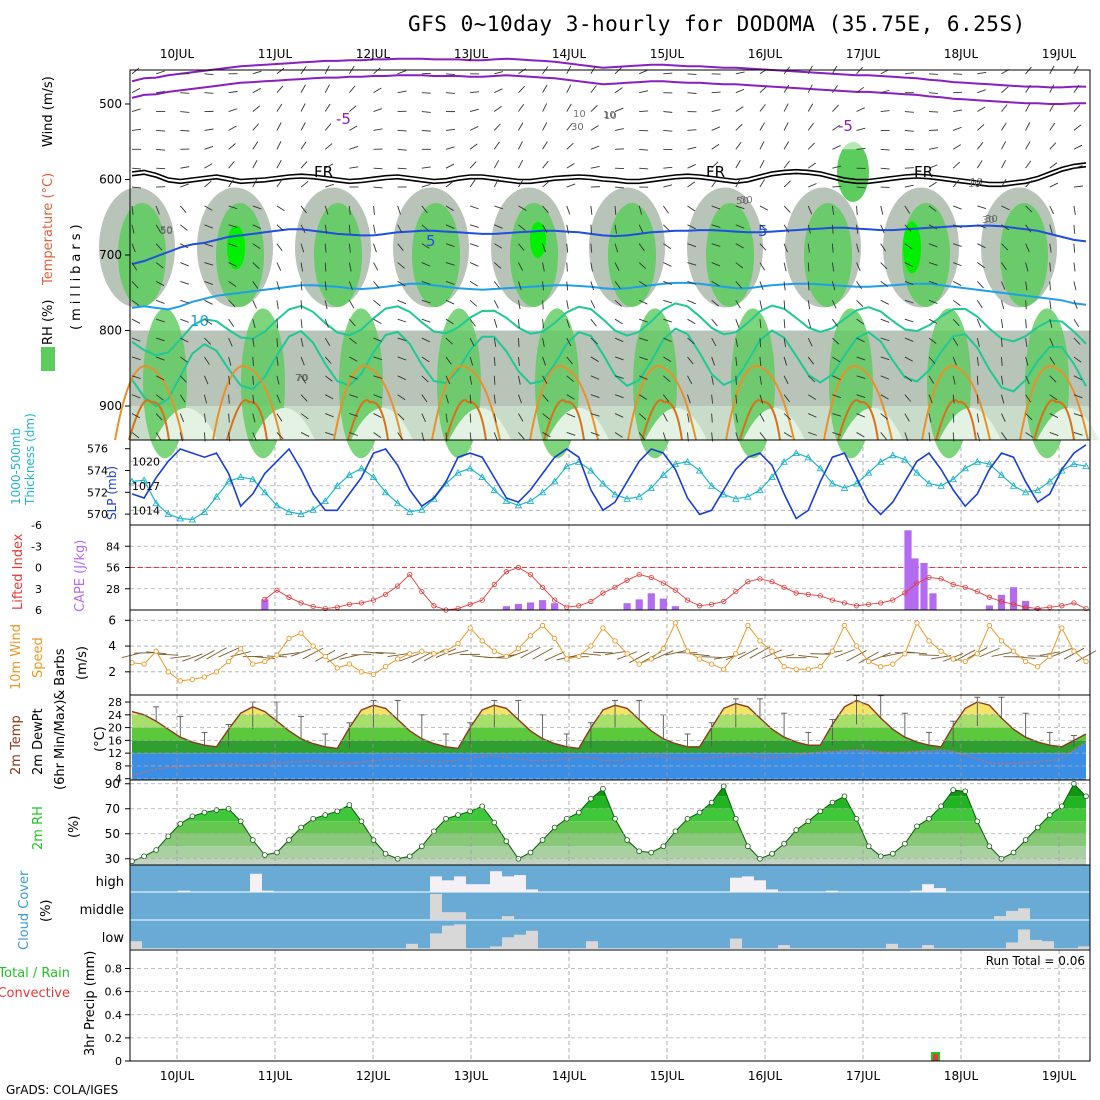 Image resolution: width=1100 pixels, height=1100 pixels. I want to click on p2-label-1: 1000-500mb, so click(16, 466).